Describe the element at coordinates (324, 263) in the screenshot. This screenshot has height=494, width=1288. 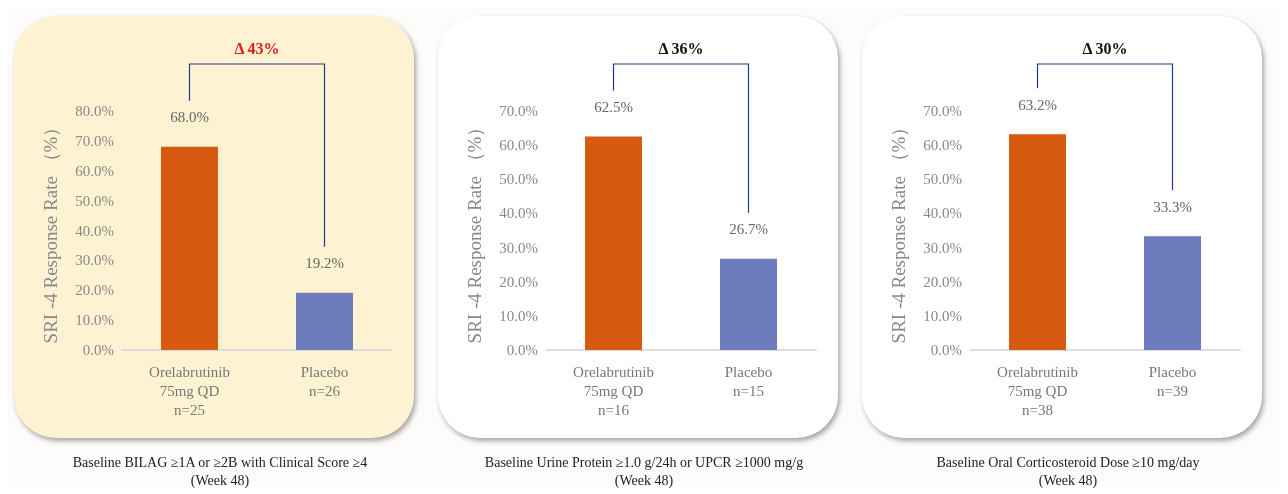
I see `data-label: 19.2%` at that location.